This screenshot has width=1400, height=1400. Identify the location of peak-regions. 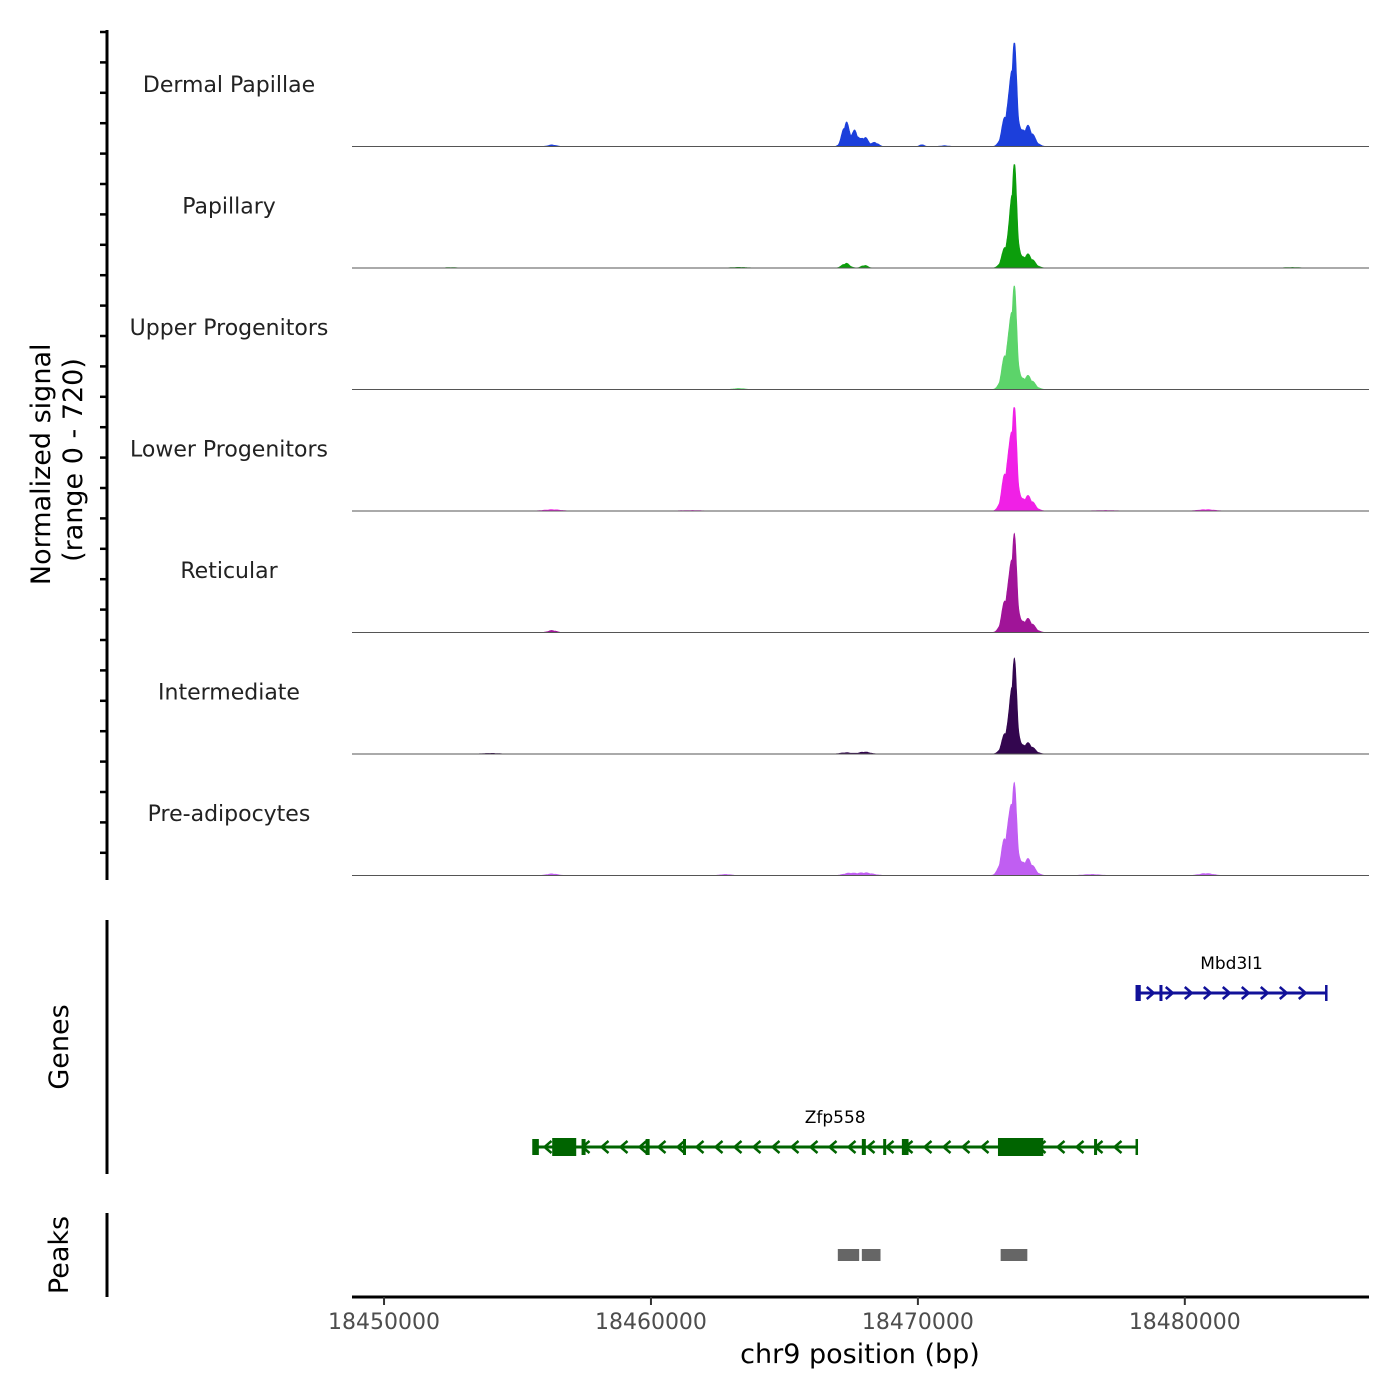
(932, 1255).